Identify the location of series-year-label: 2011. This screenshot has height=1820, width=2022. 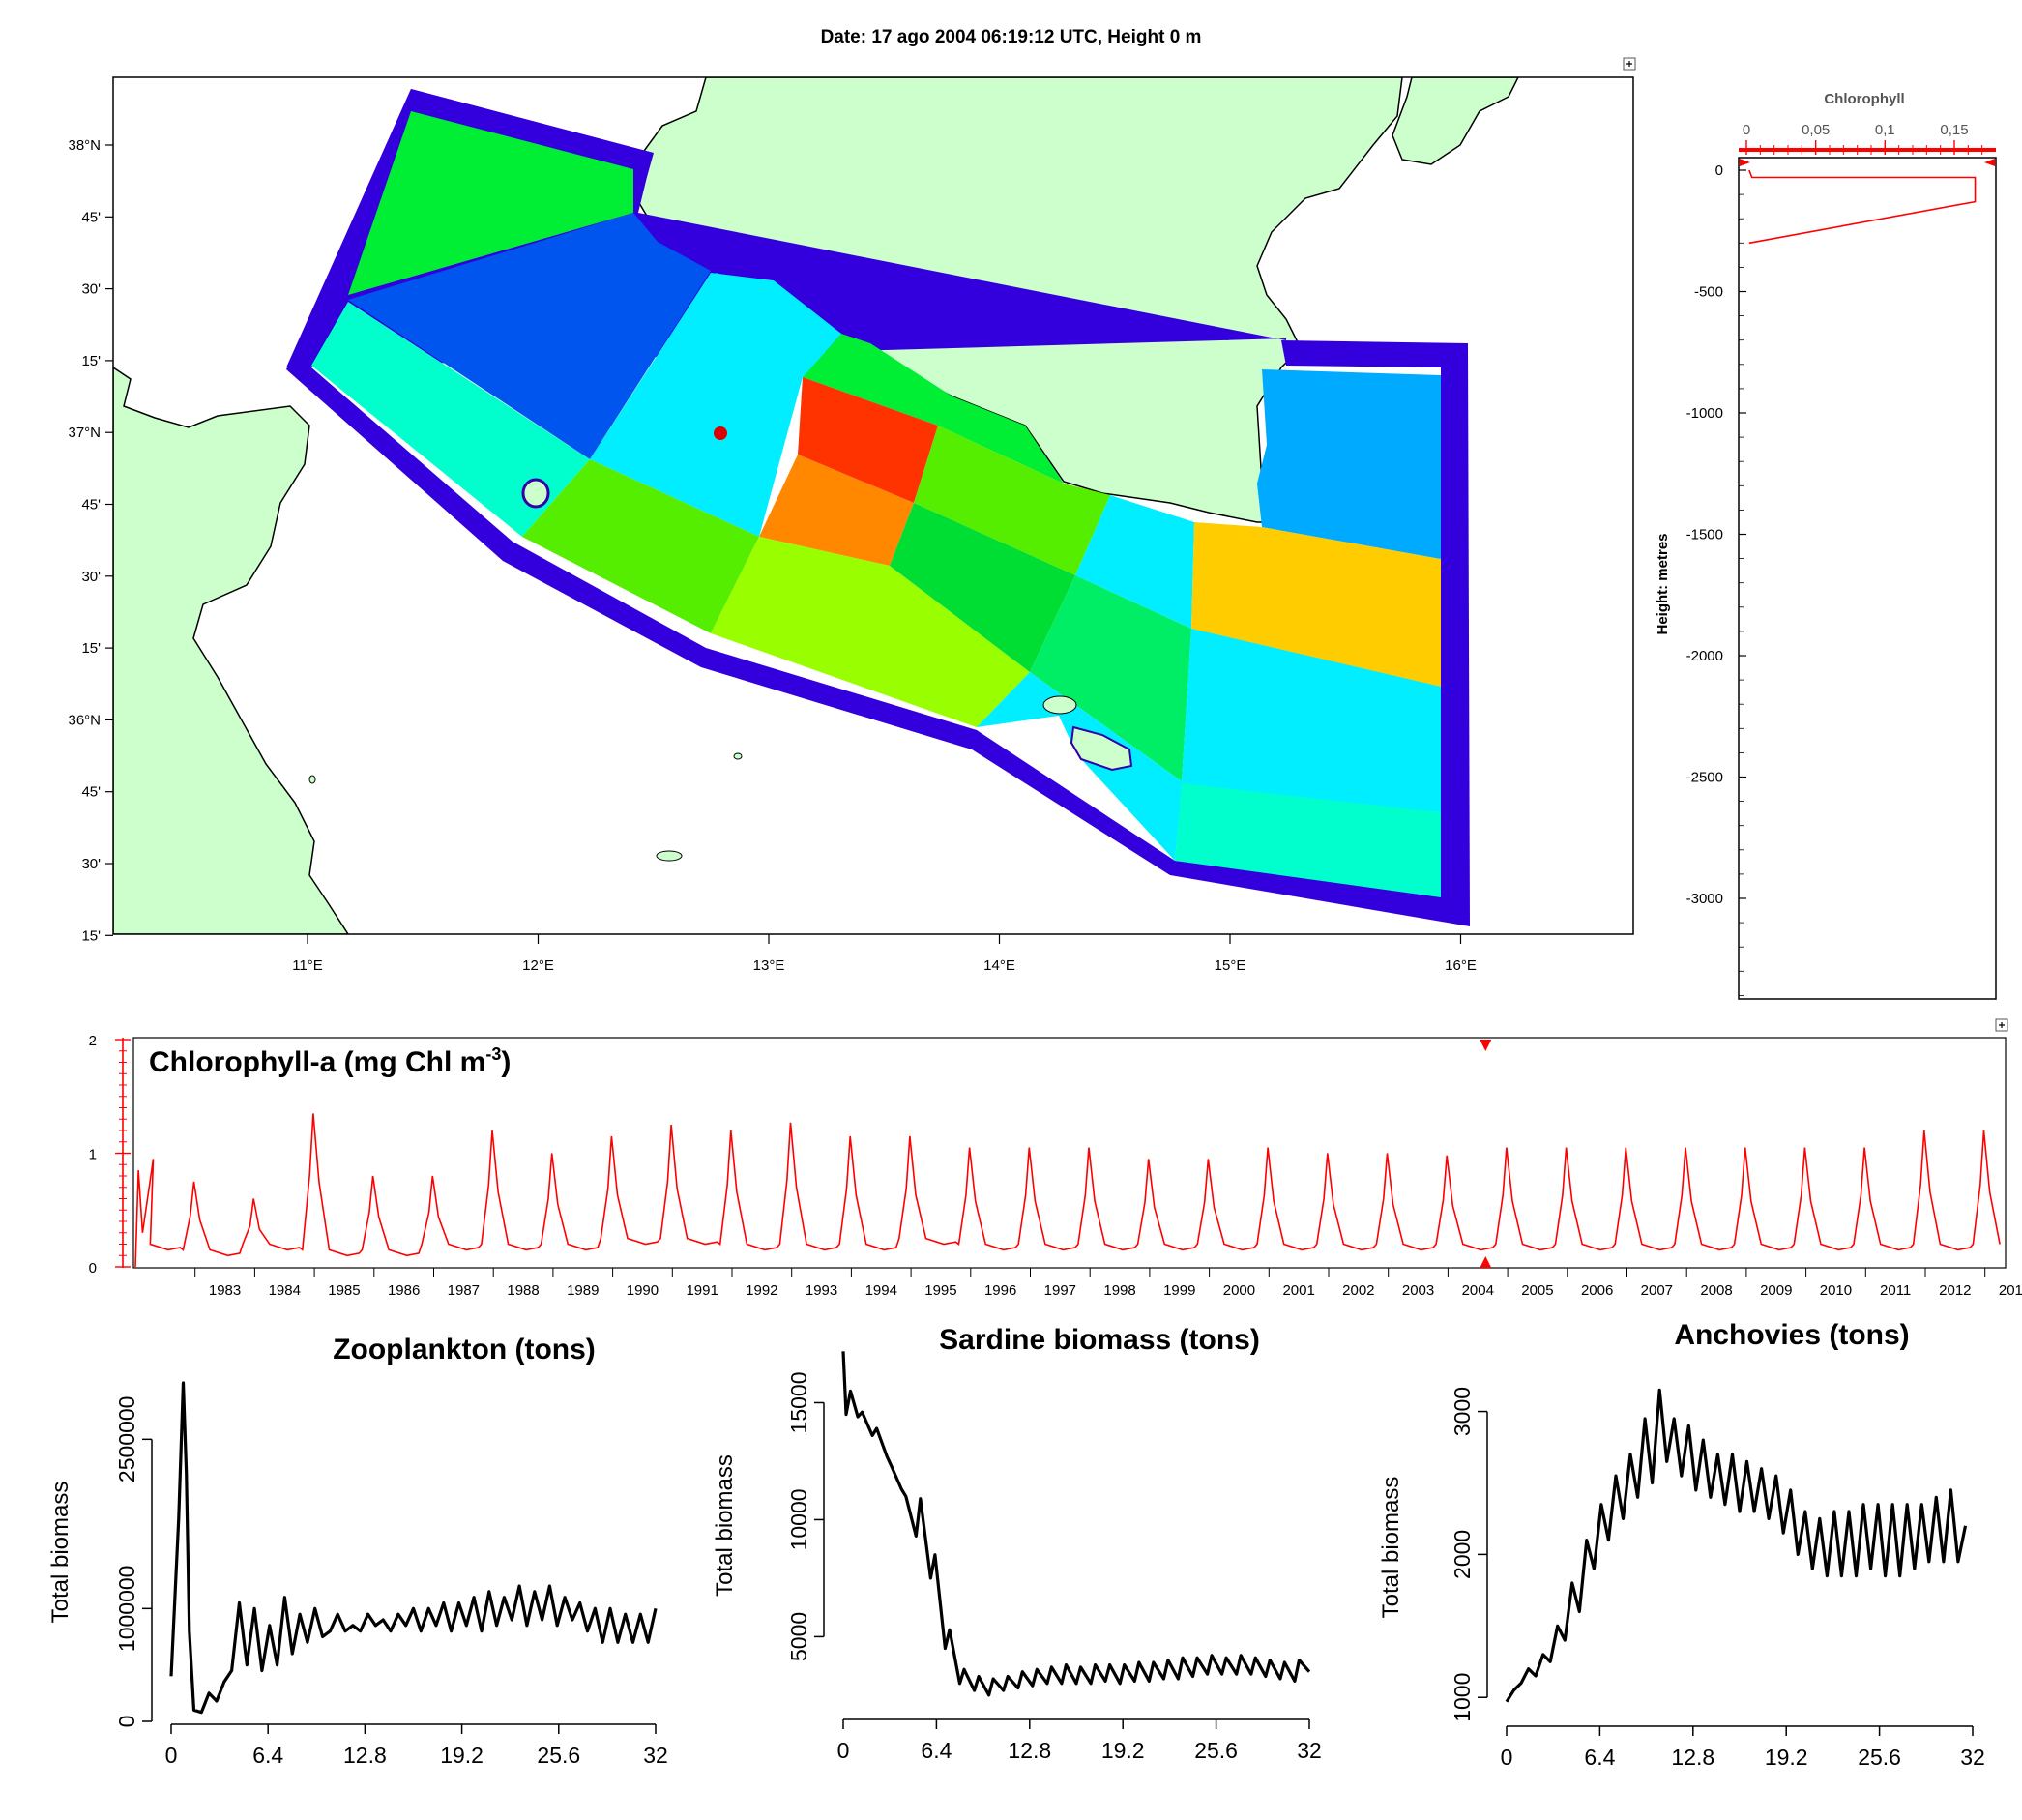
(1896, 1291).